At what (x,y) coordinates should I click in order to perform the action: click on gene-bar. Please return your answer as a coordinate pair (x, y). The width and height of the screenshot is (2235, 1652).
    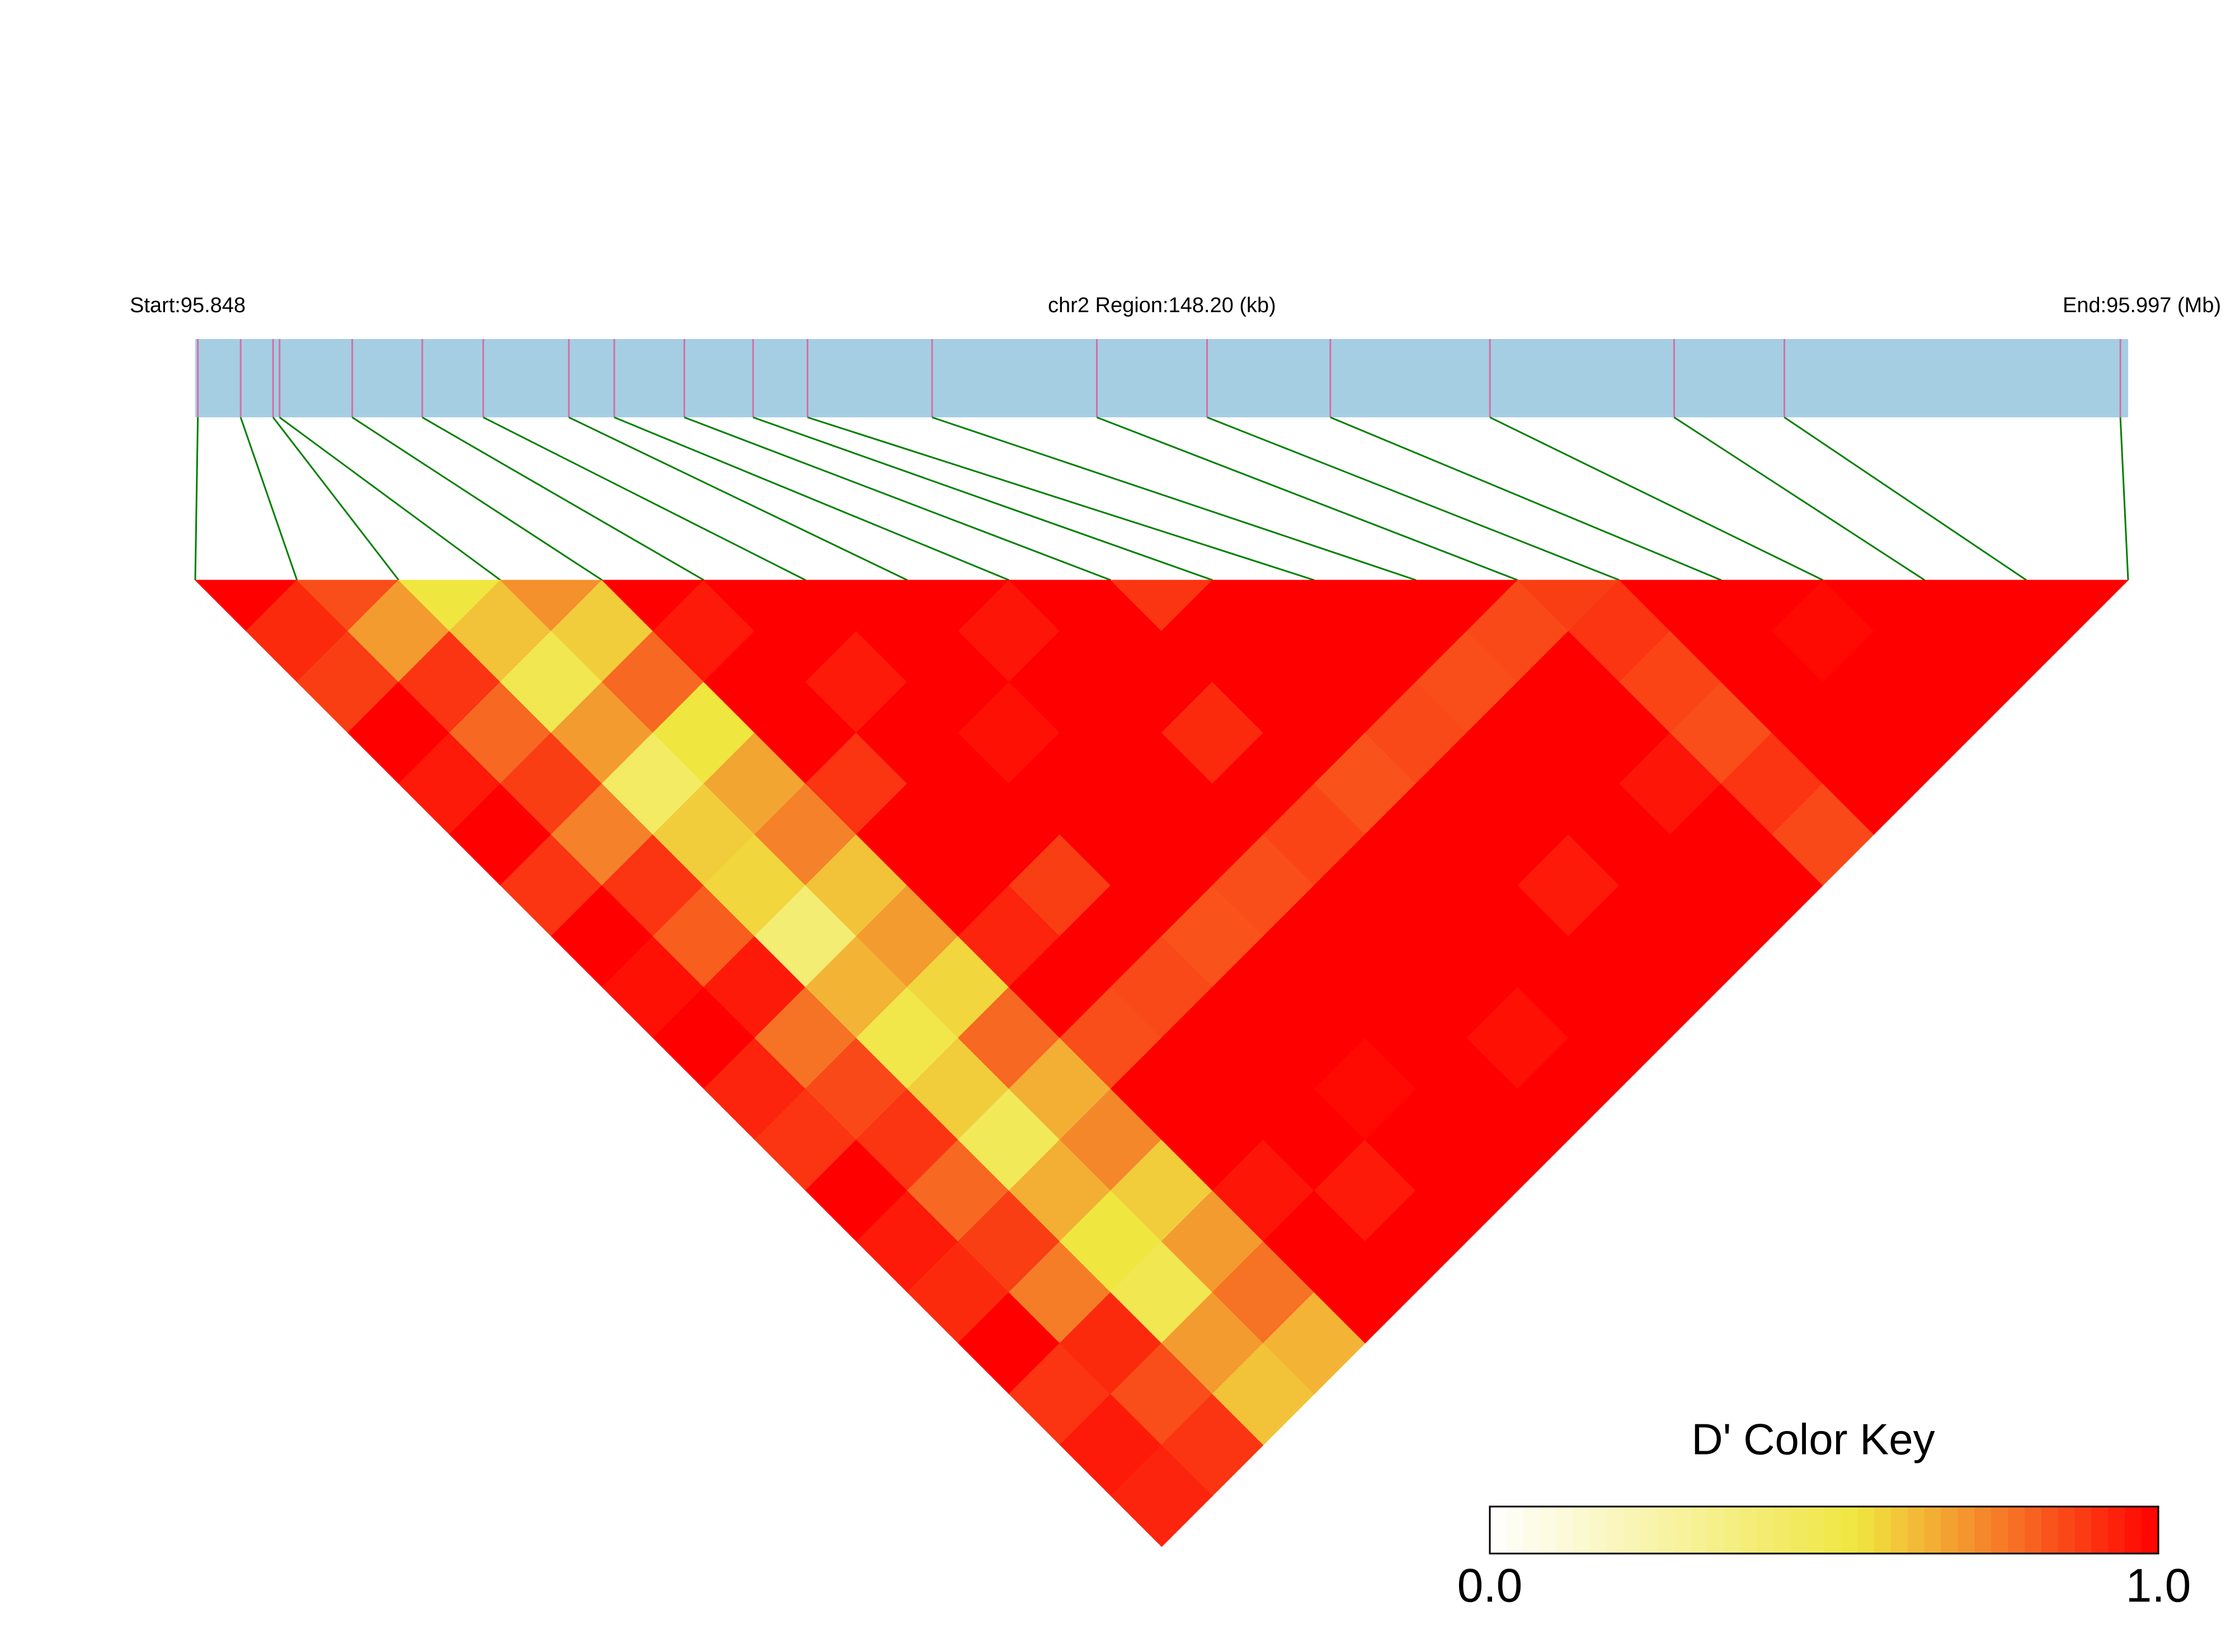
    Looking at the image, I should click on (1161, 378).